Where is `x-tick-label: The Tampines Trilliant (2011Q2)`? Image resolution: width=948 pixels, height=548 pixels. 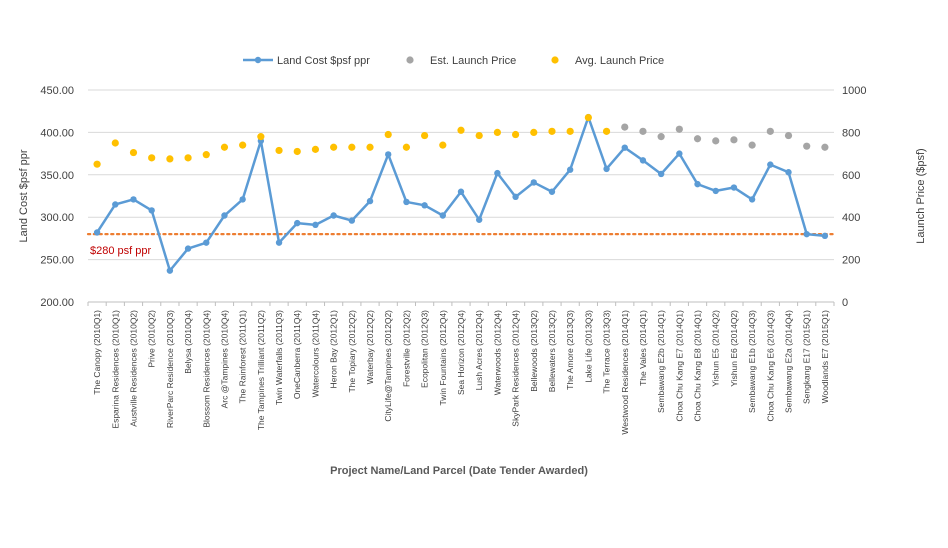 x-tick-label: The Tampines Trilliant (2011Q2) is located at coordinates (261, 370).